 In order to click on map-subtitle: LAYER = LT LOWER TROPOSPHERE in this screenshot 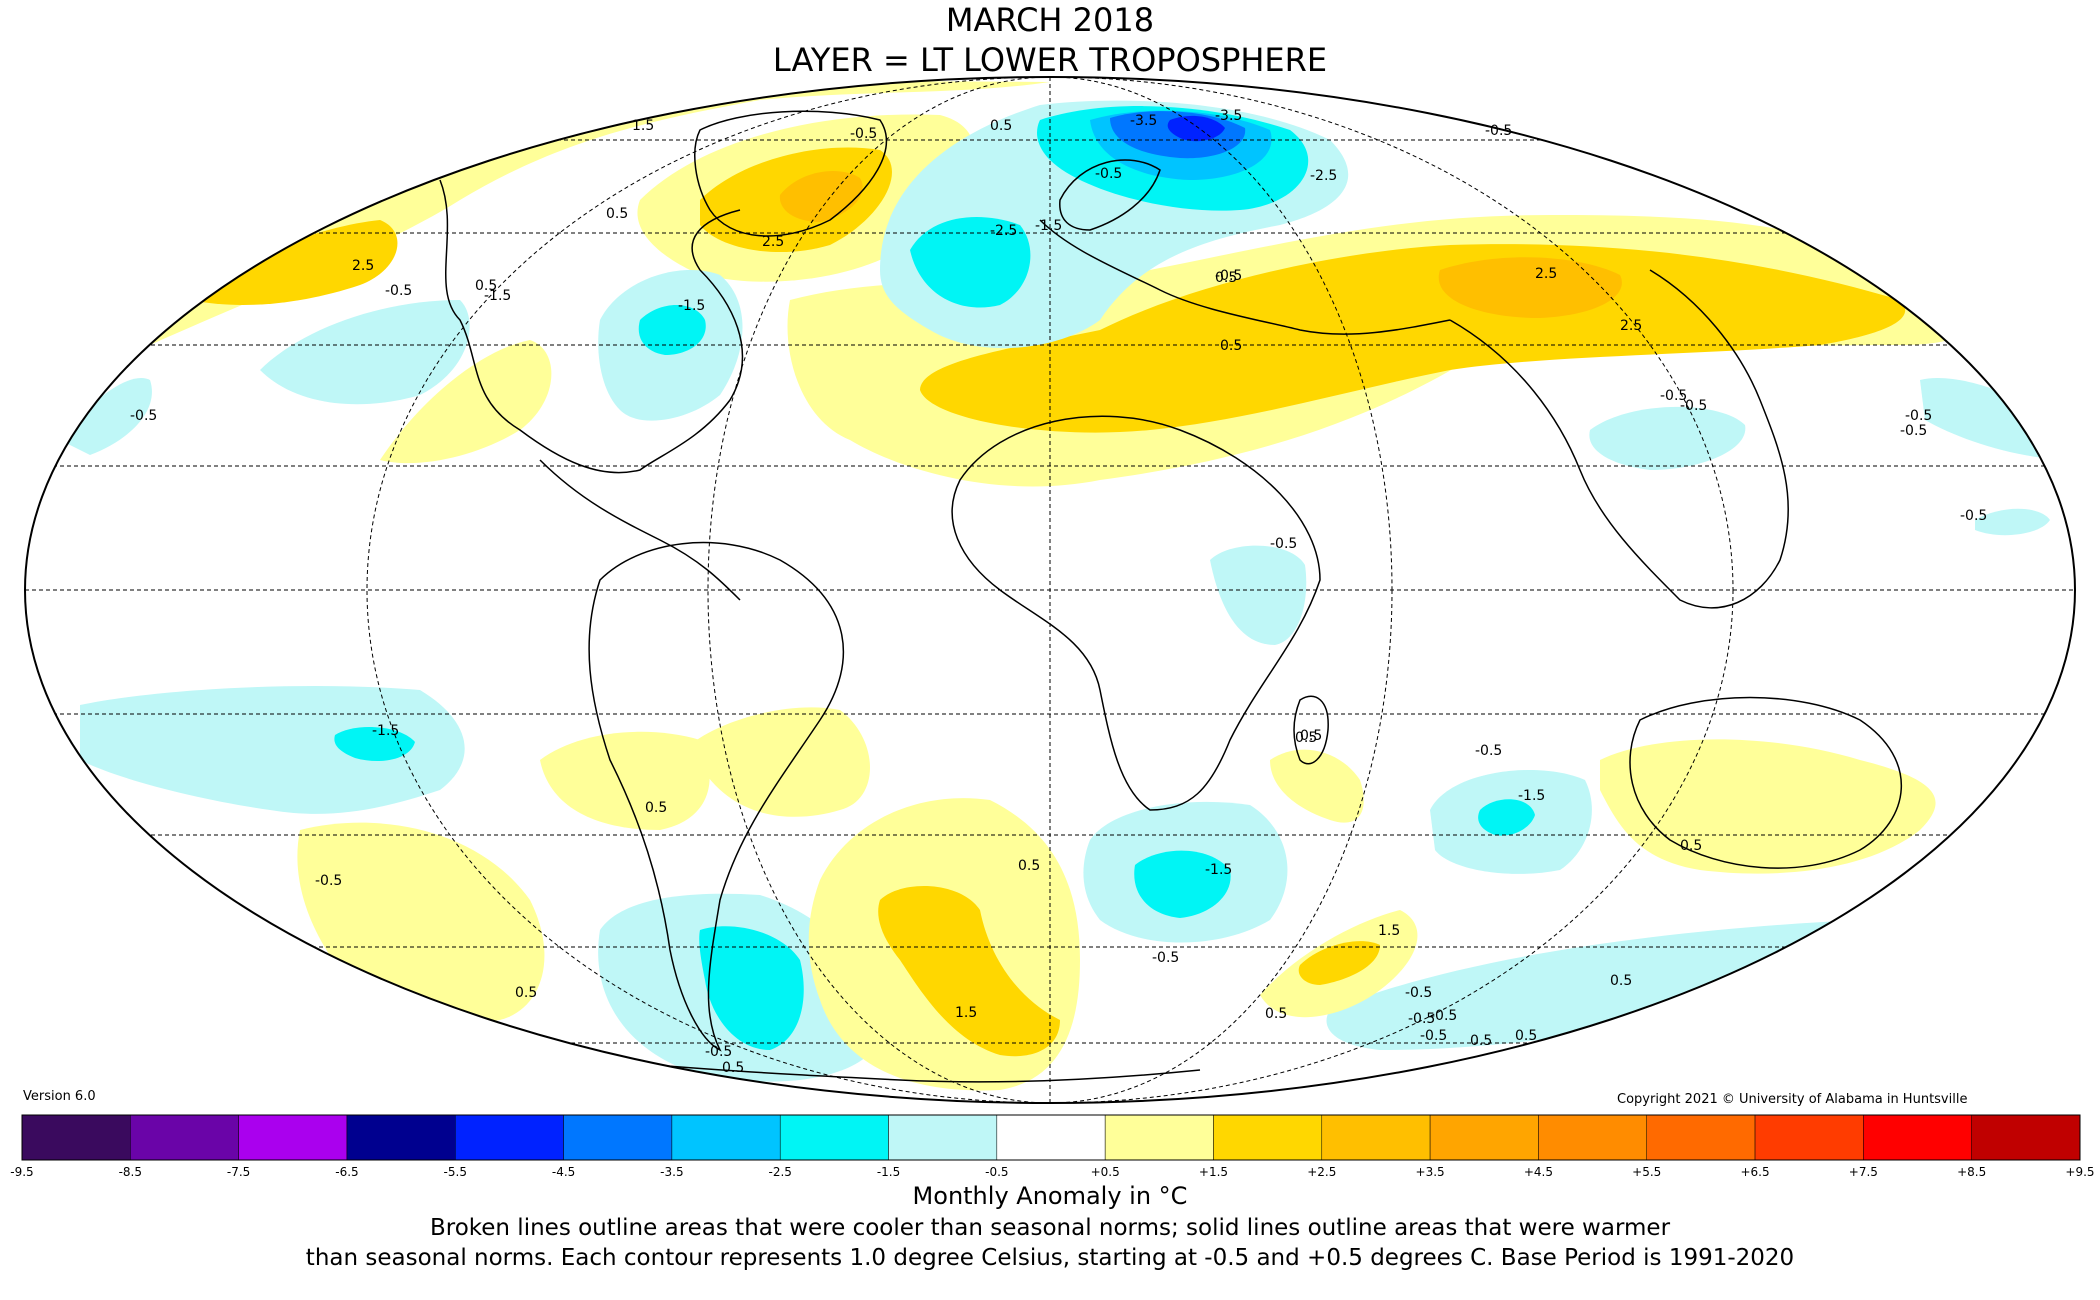, I will do `click(1050, 60)`.